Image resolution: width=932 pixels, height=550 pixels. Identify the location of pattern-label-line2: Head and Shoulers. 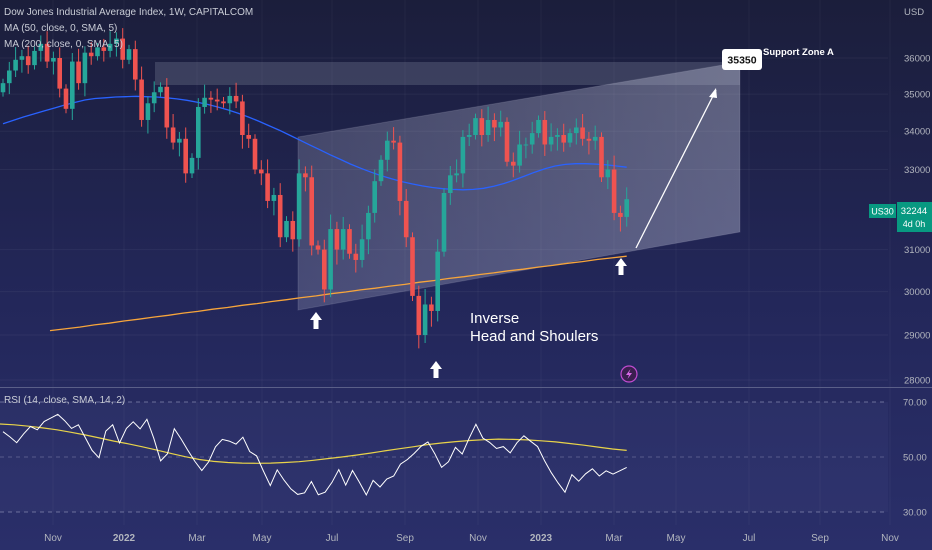
(534, 336).